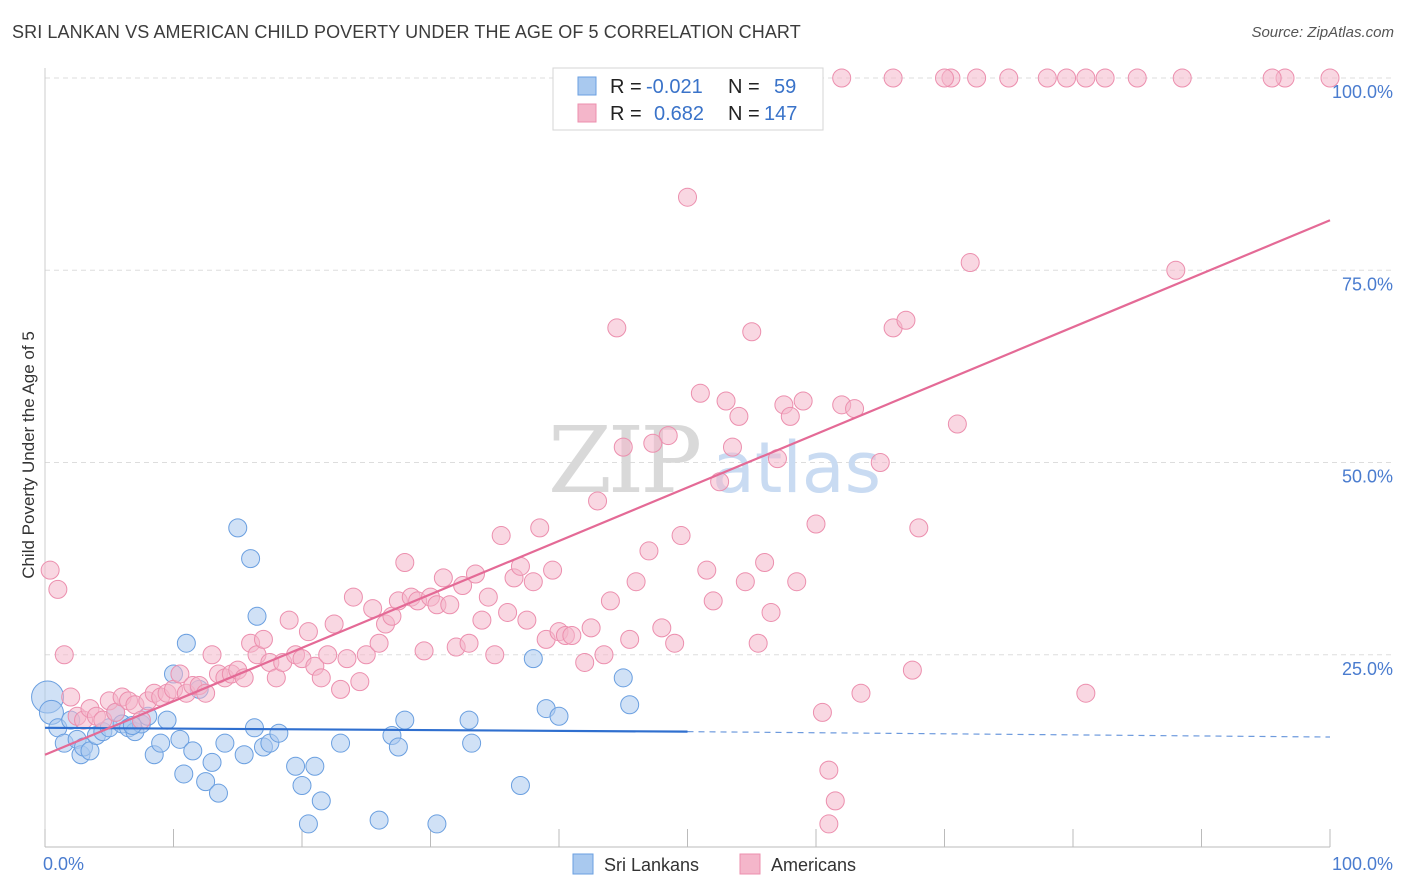 The width and height of the screenshot is (1406, 892). I want to click on stats-r-label-pink: R =, so click(626, 114).